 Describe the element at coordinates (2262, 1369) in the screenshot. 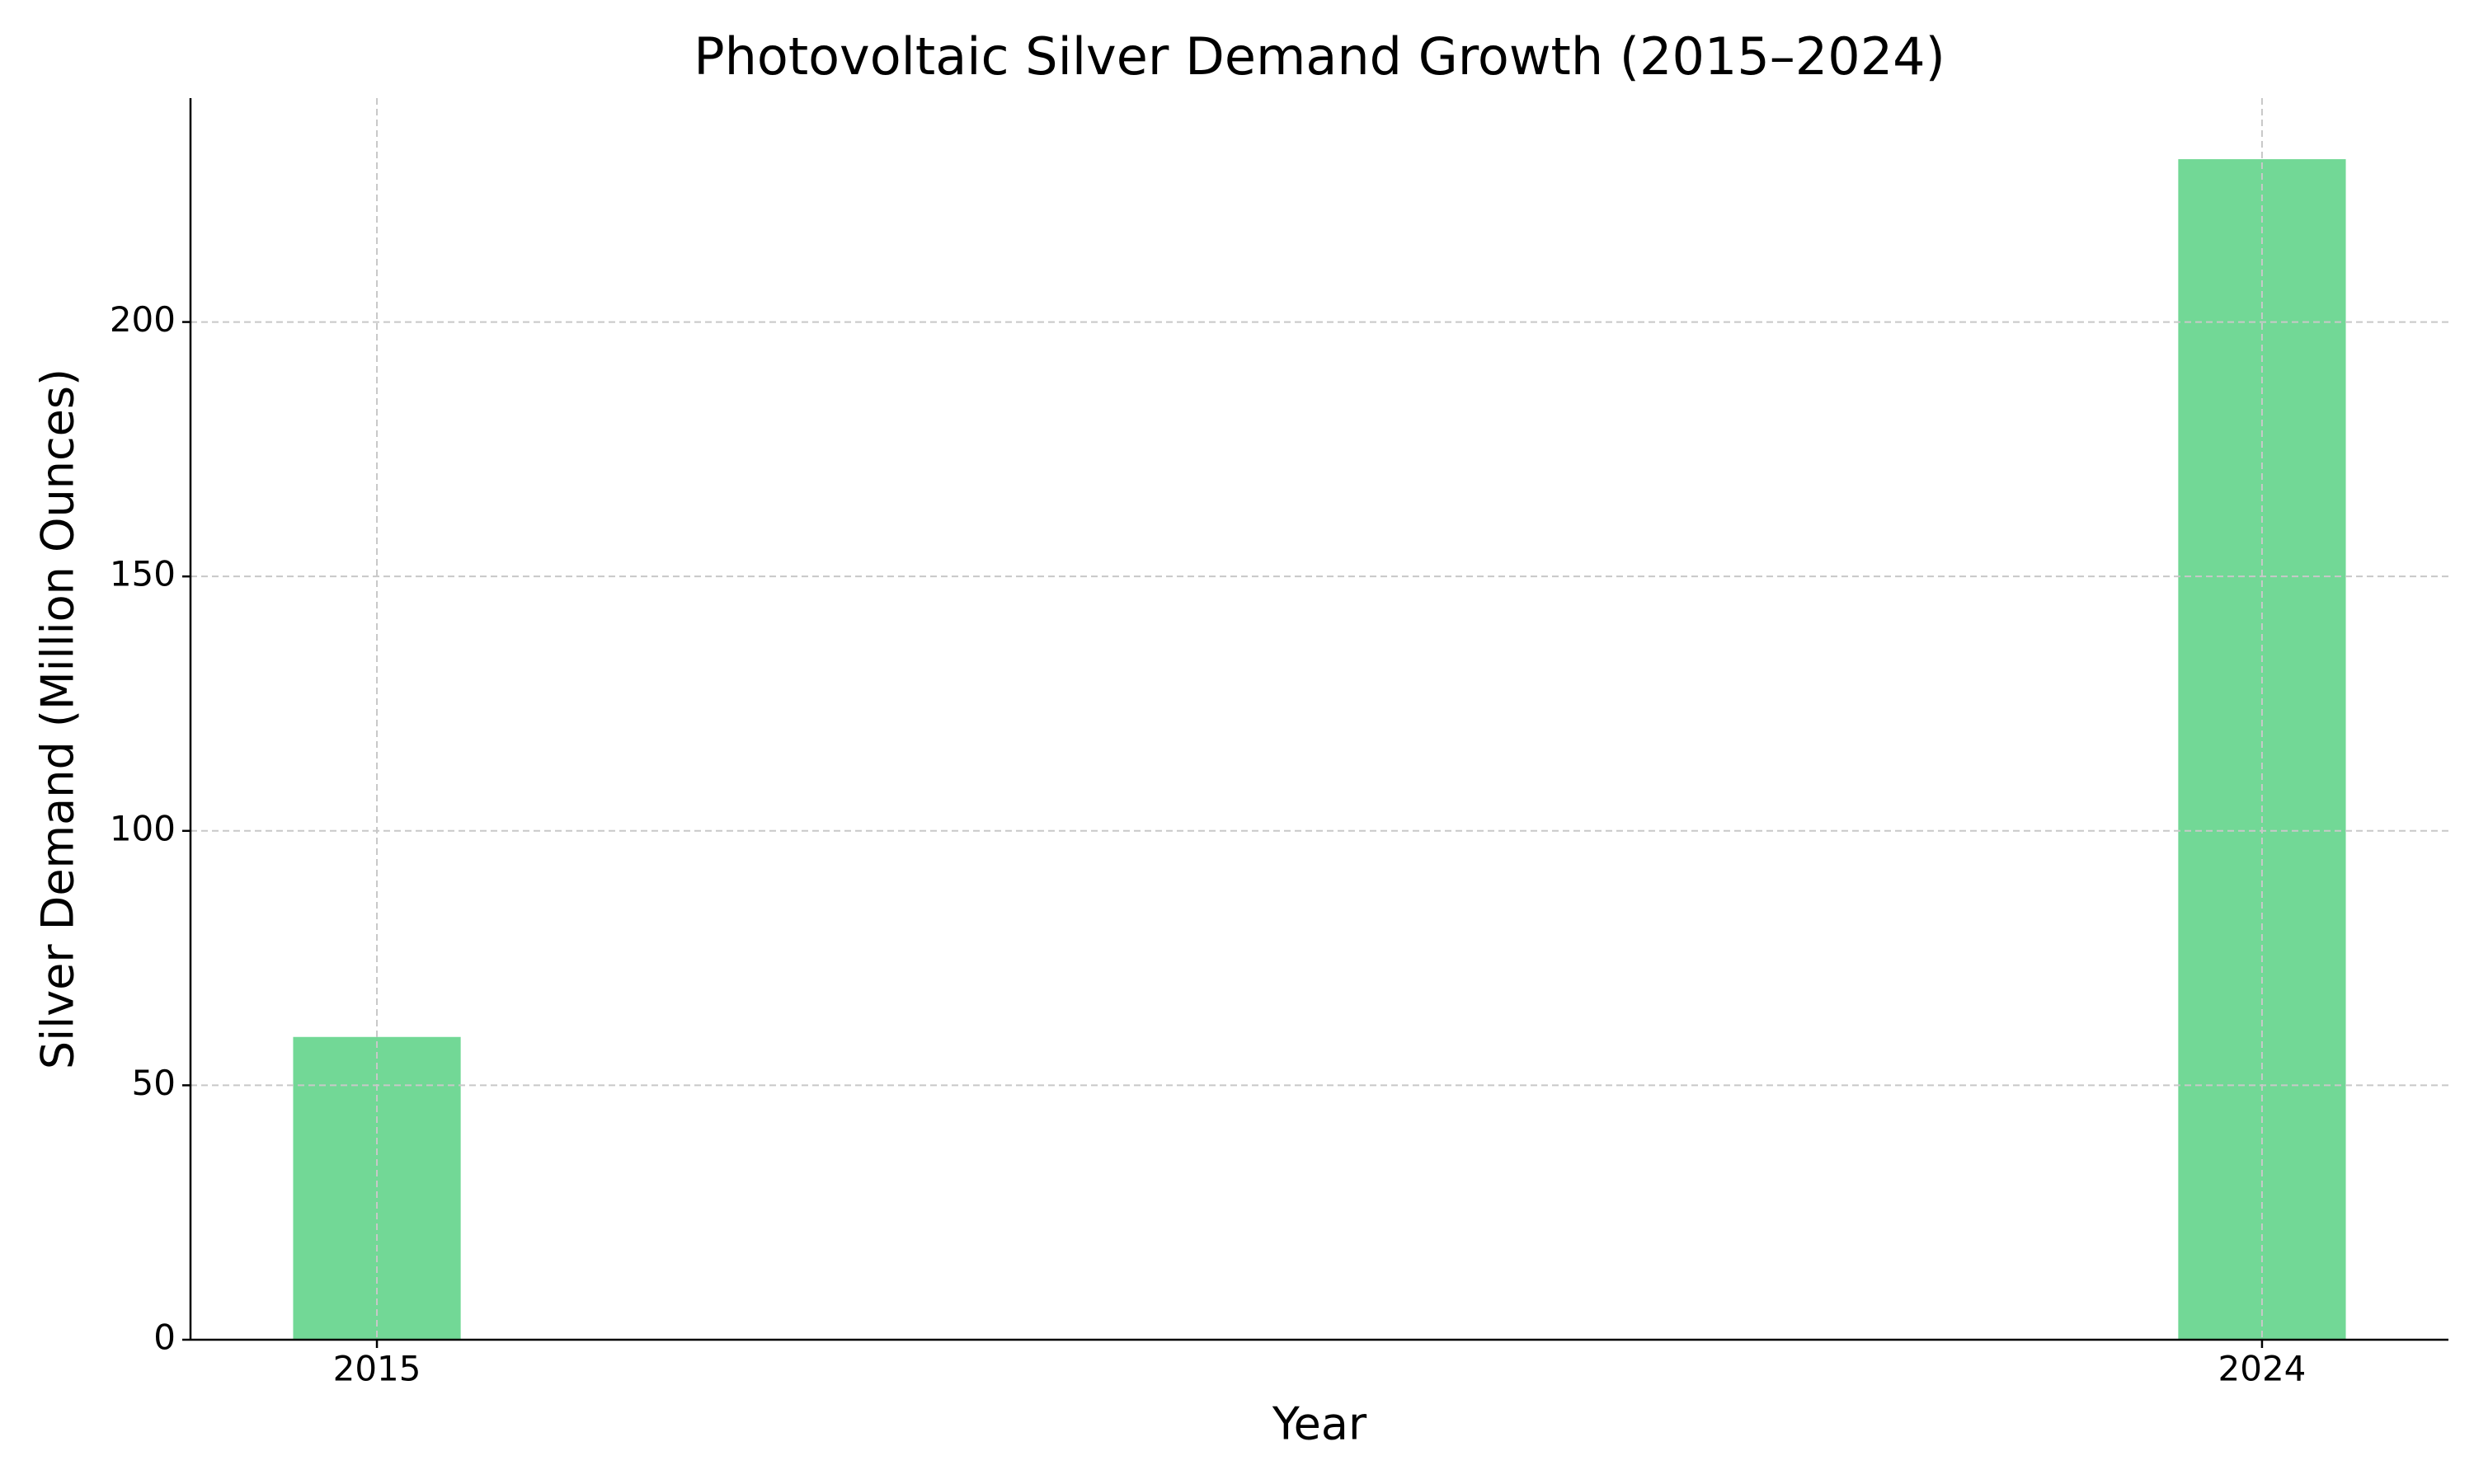

I see `x-tick-label: 2024` at that location.